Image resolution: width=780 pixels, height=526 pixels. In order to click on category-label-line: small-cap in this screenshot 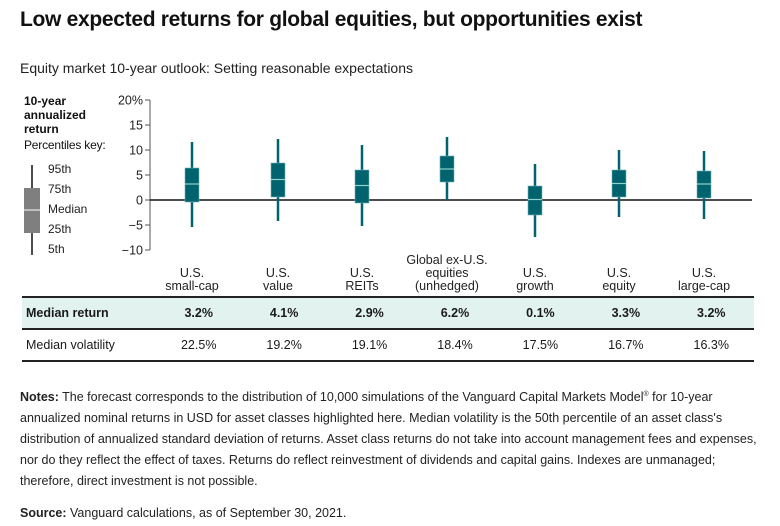, I will do `click(192, 286)`.